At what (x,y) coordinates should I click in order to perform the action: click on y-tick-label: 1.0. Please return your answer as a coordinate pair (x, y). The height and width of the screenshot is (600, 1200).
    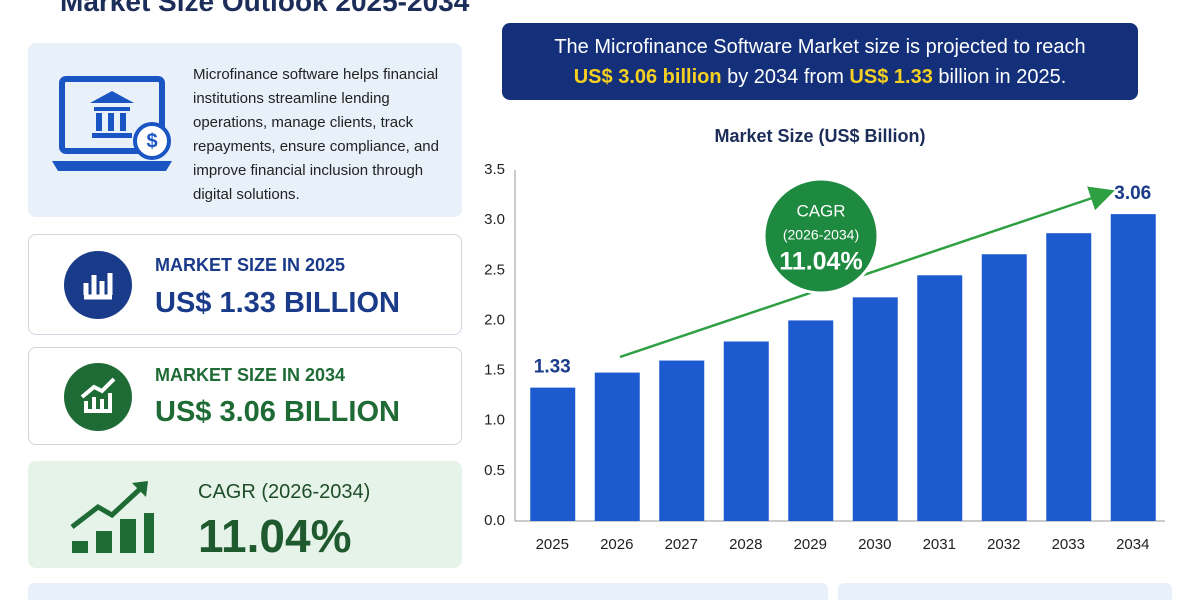
    Looking at the image, I should click on (494, 420).